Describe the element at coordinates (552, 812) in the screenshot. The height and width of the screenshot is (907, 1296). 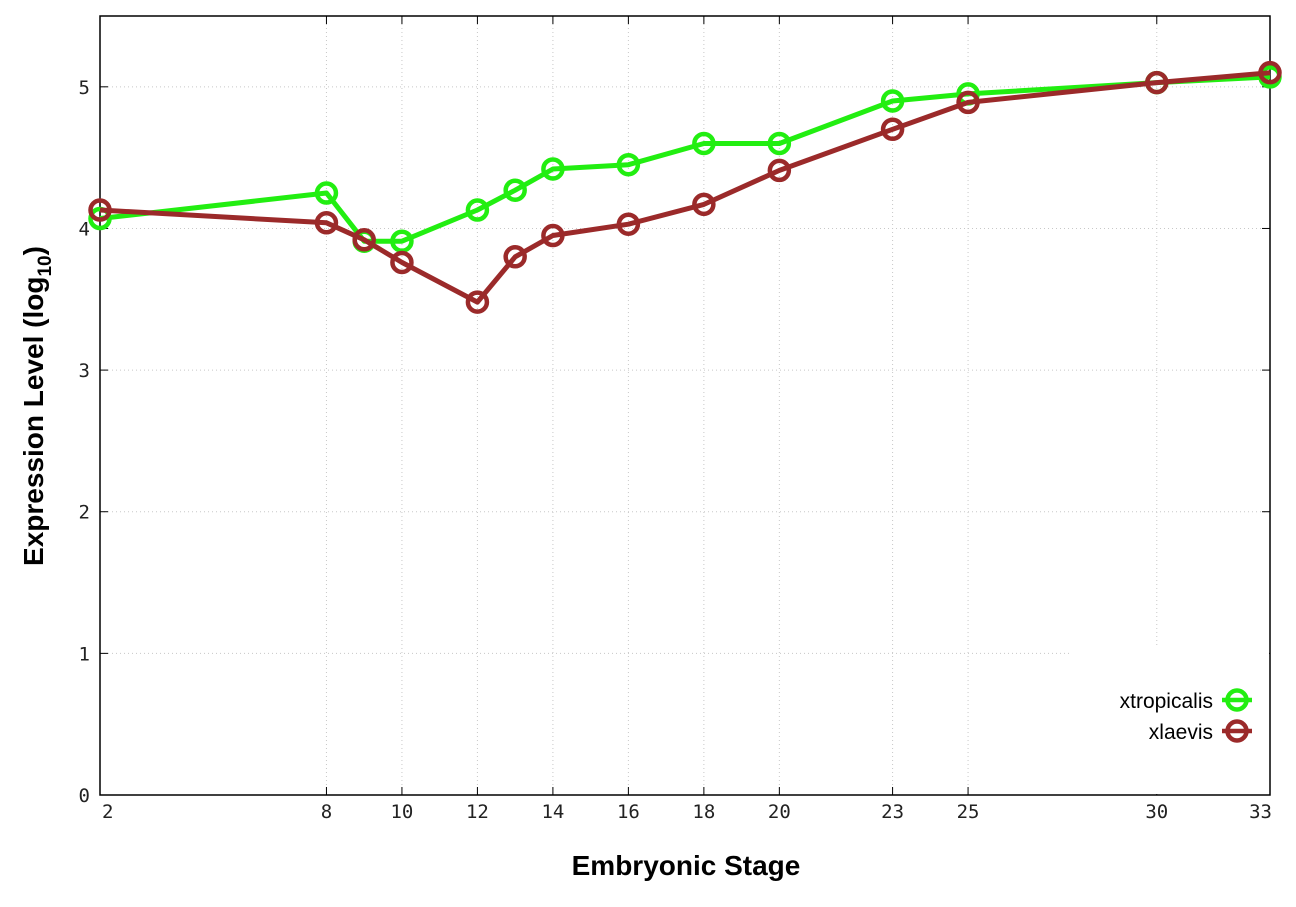
I see `x-tick-label: 14` at that location.